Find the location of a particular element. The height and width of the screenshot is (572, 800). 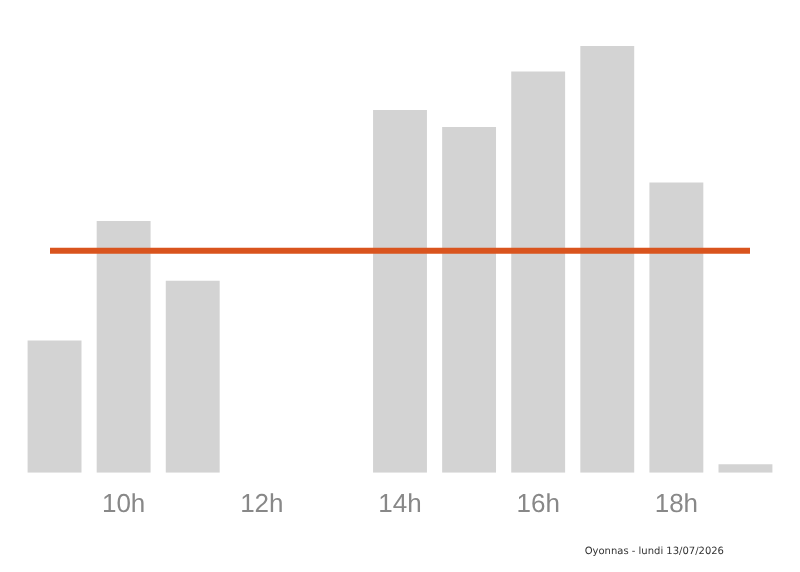

x-tick-label: 10h is located at coordinates (123, 502).